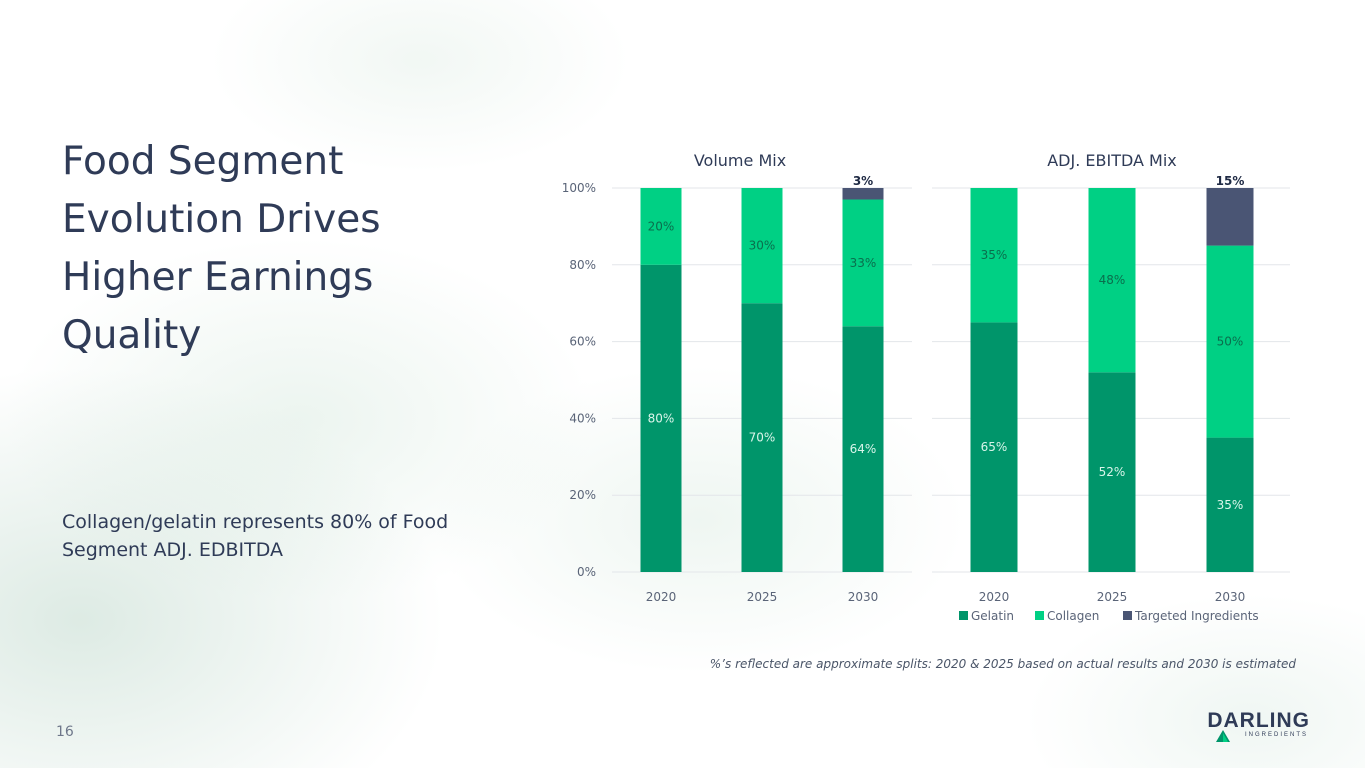 The image size is (1365, 768). I want to click on legend-entry: Gelatin, so click(992, 616).